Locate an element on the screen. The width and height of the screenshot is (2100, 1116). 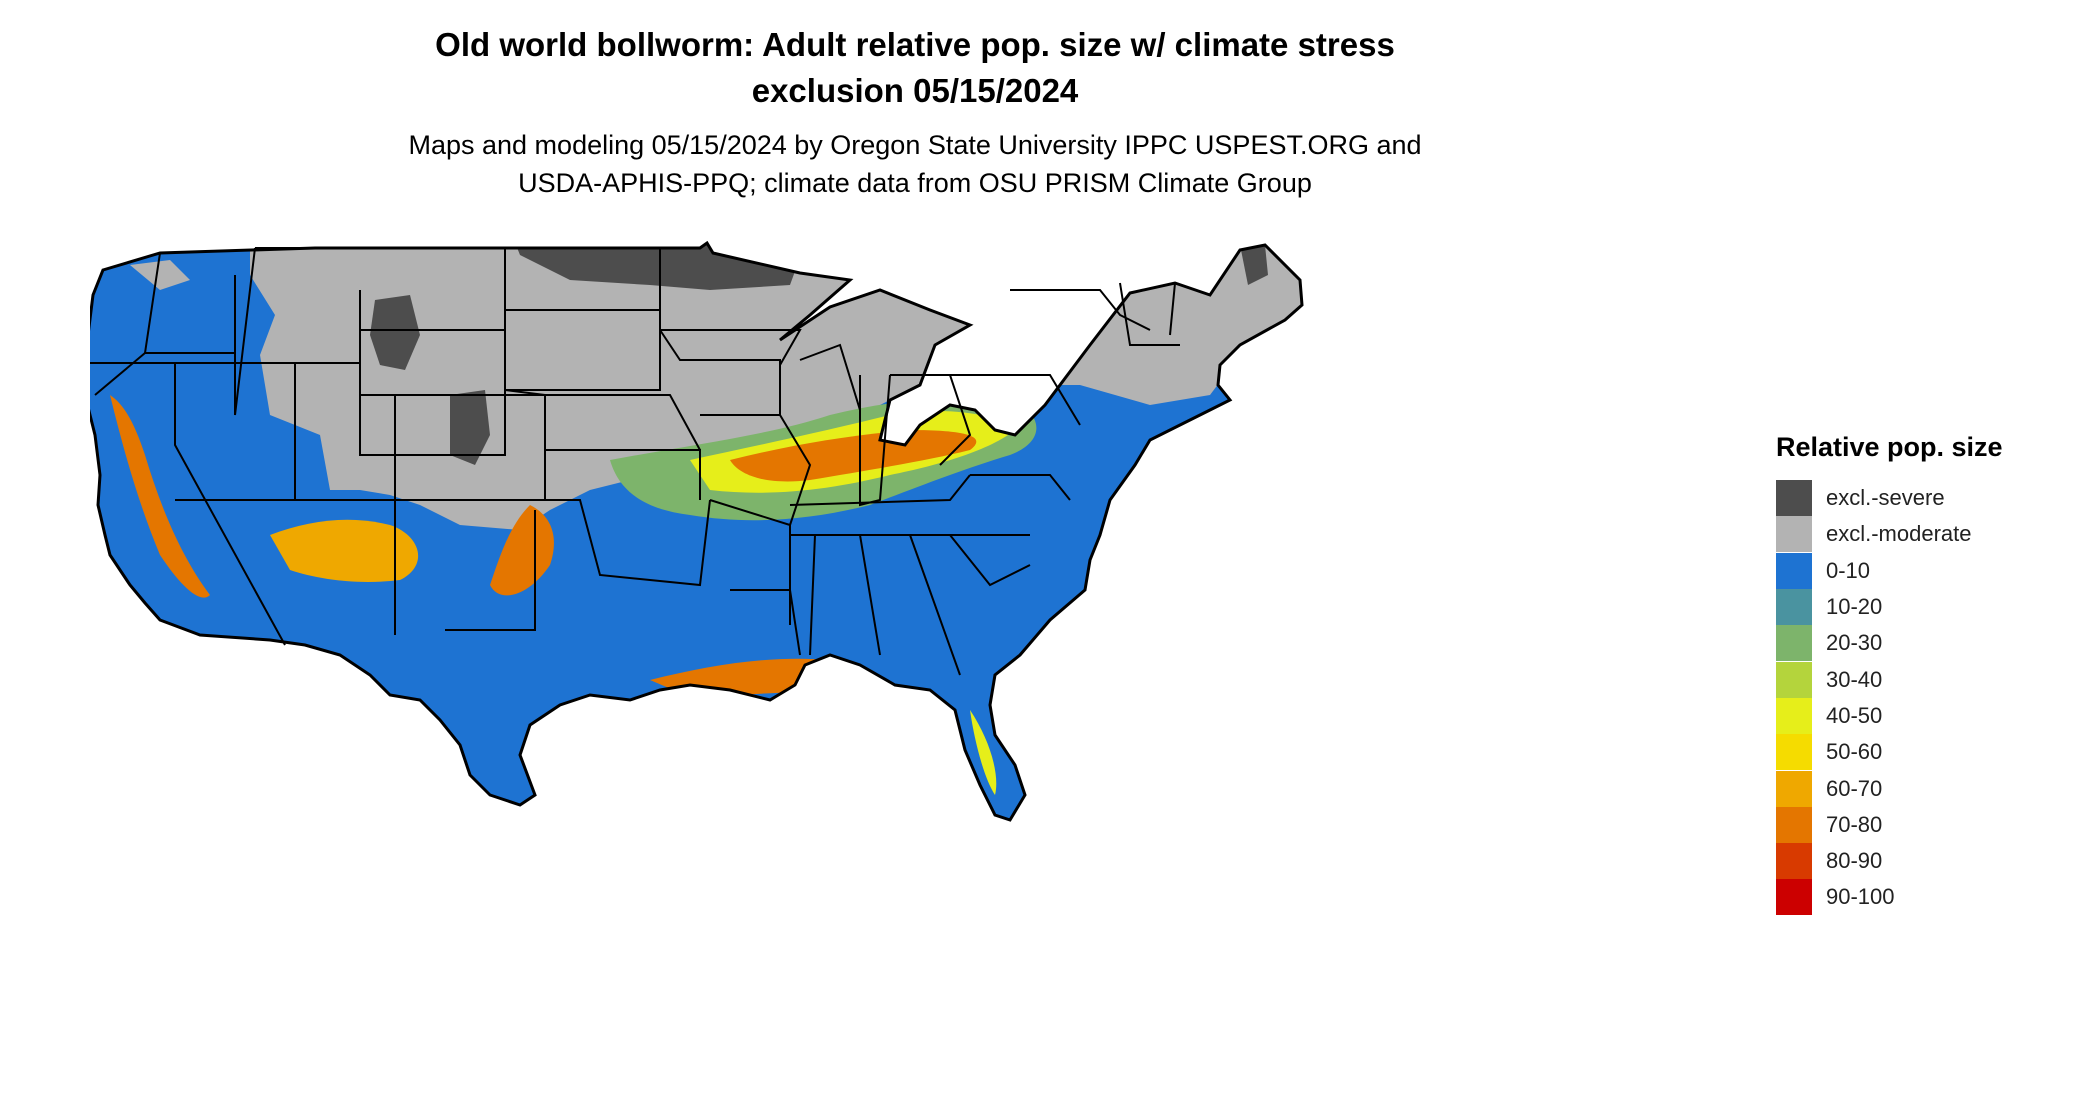
legend-label: 60-70 is located at coordinates (1854, 788).